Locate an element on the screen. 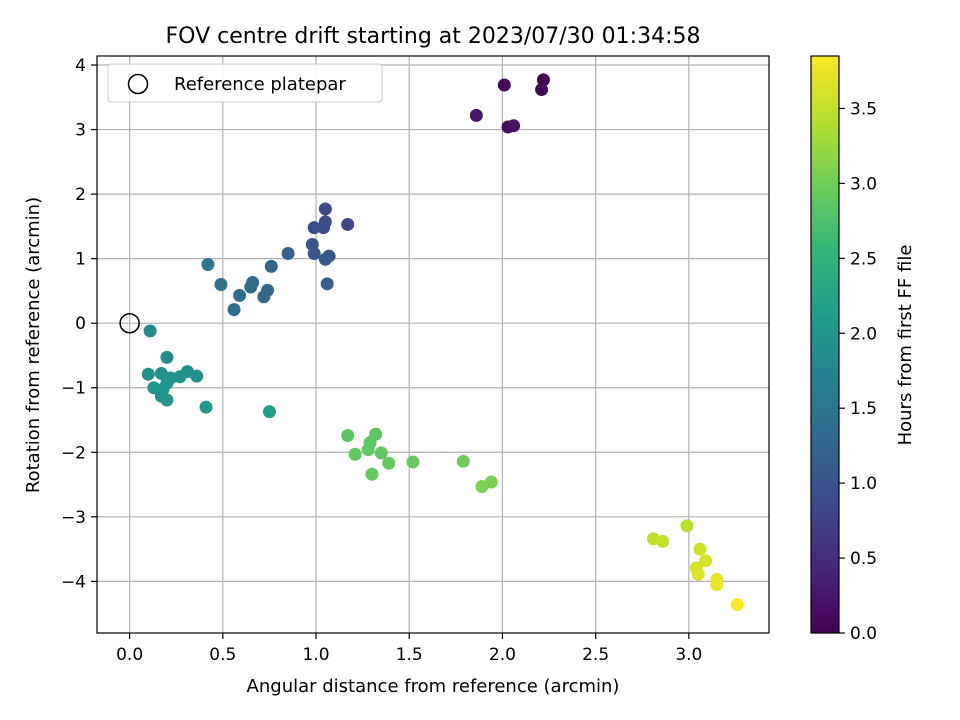 This screenshot has width=960, height=720. colorbar-label: Hours from first FF file is located at coordinates (905, 345).